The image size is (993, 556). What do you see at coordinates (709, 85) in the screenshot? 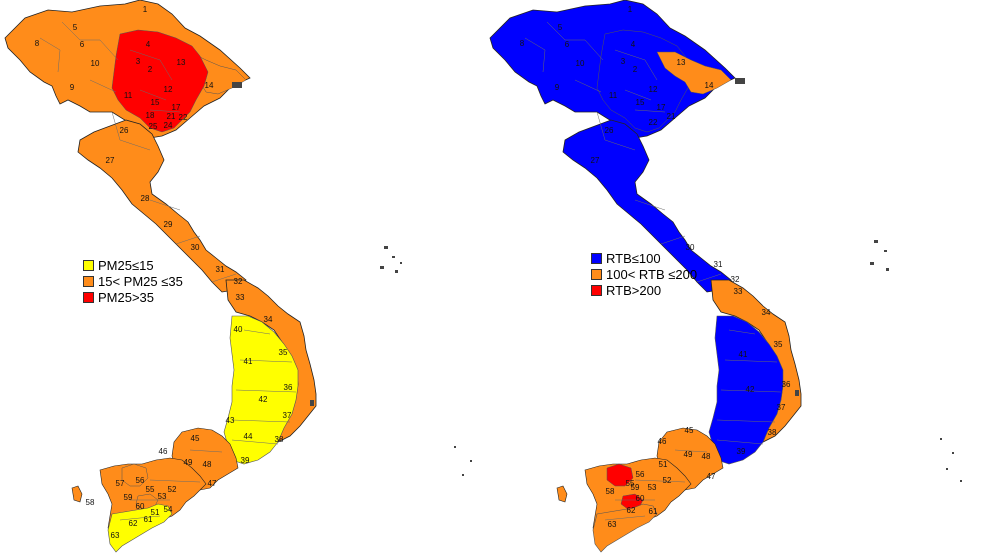
I see `province-label: 14` at bounding box center [709, 85].